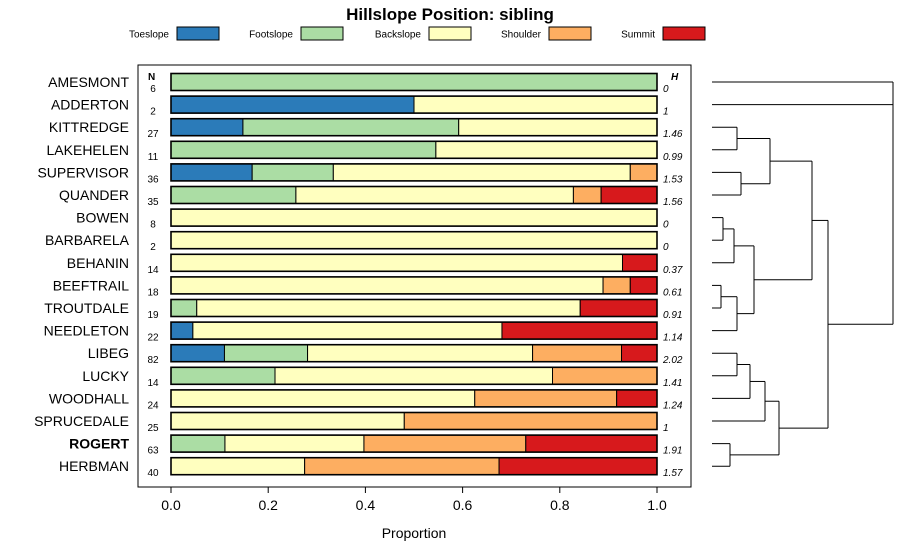 Image resolution: width=900 pixels, height=560 pixels. I want to click on row-h-value: 1.53, so click(673, 179).